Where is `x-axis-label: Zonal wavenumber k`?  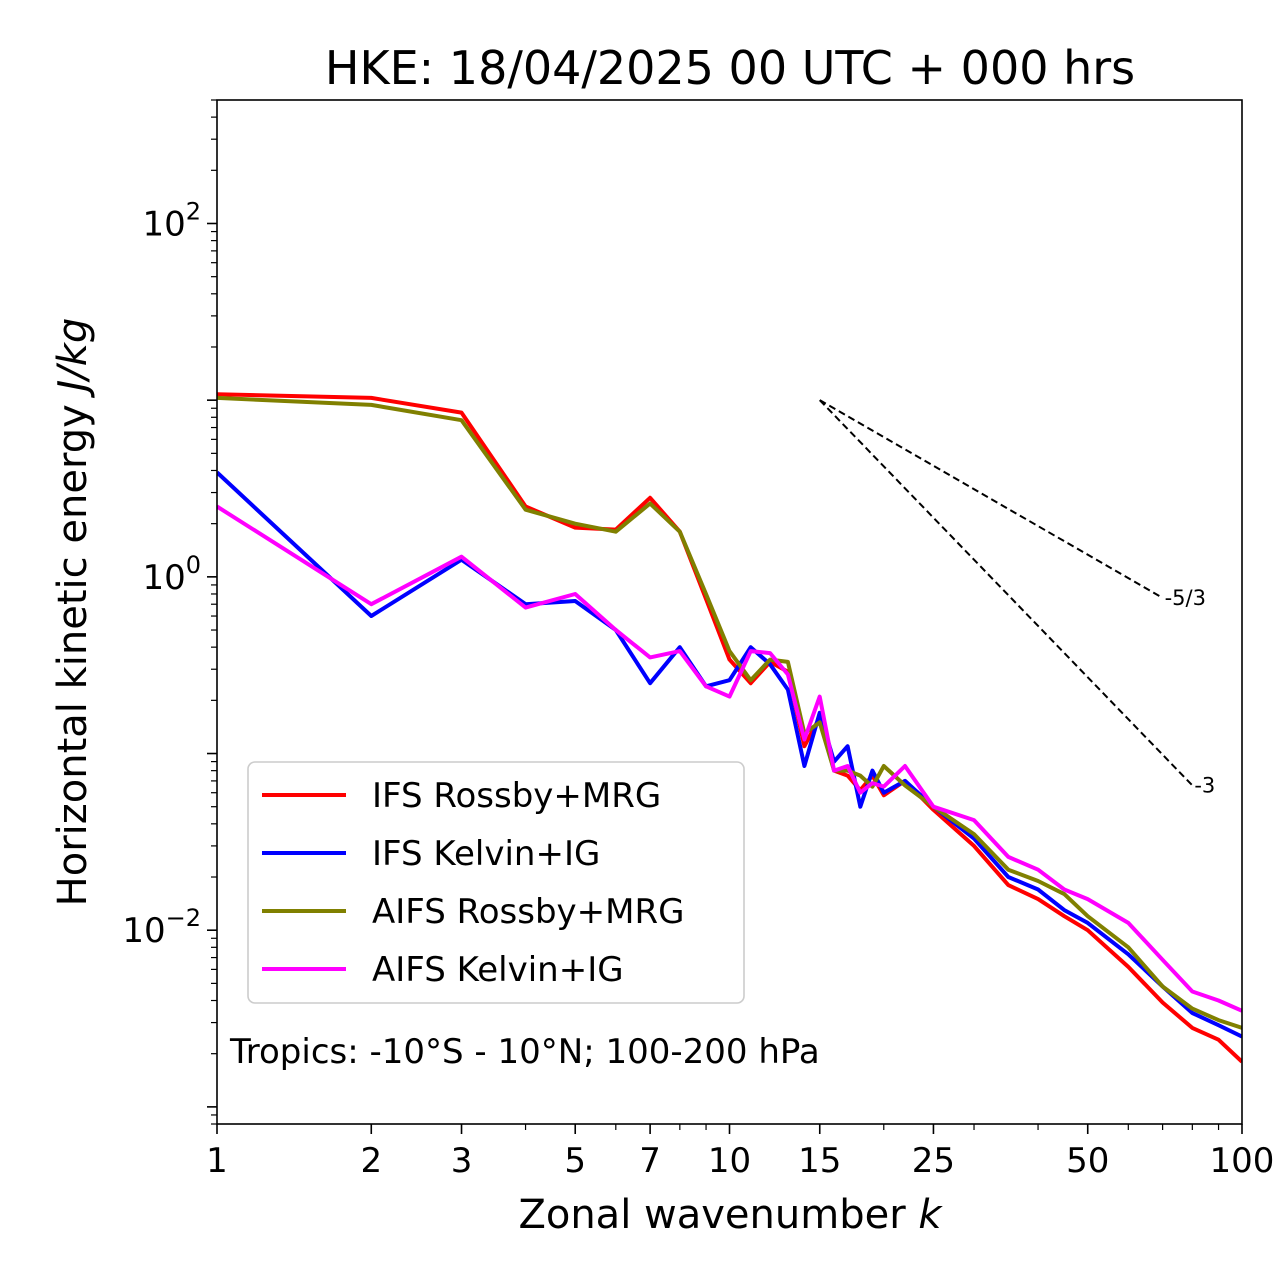
x-axis-label: Zonal wavenumber k is located at coordinates (730, 1215).